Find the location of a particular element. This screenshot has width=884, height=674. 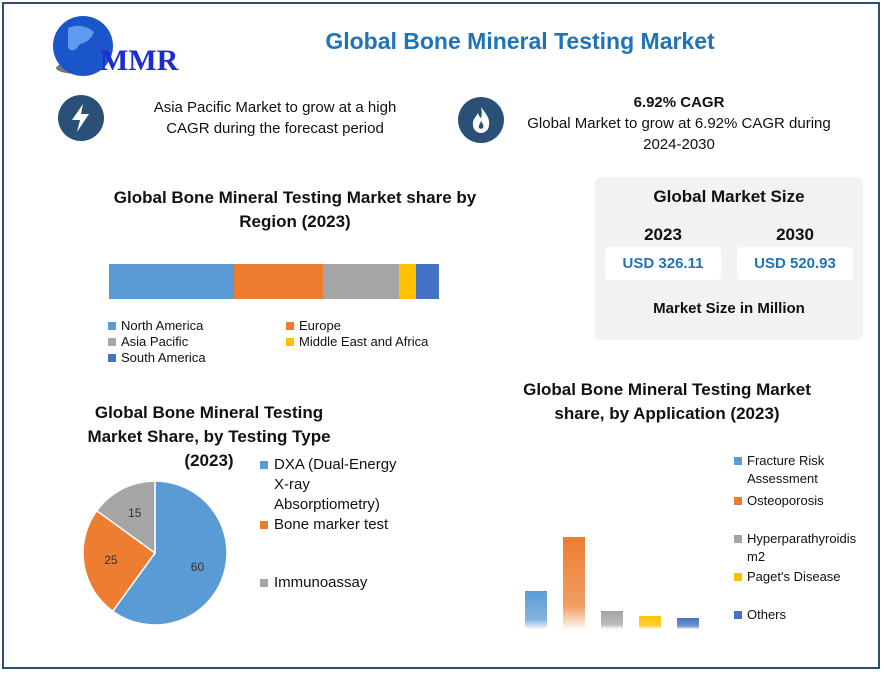

legend-item: Middle East and Africa is located at coordinates (366, 341).